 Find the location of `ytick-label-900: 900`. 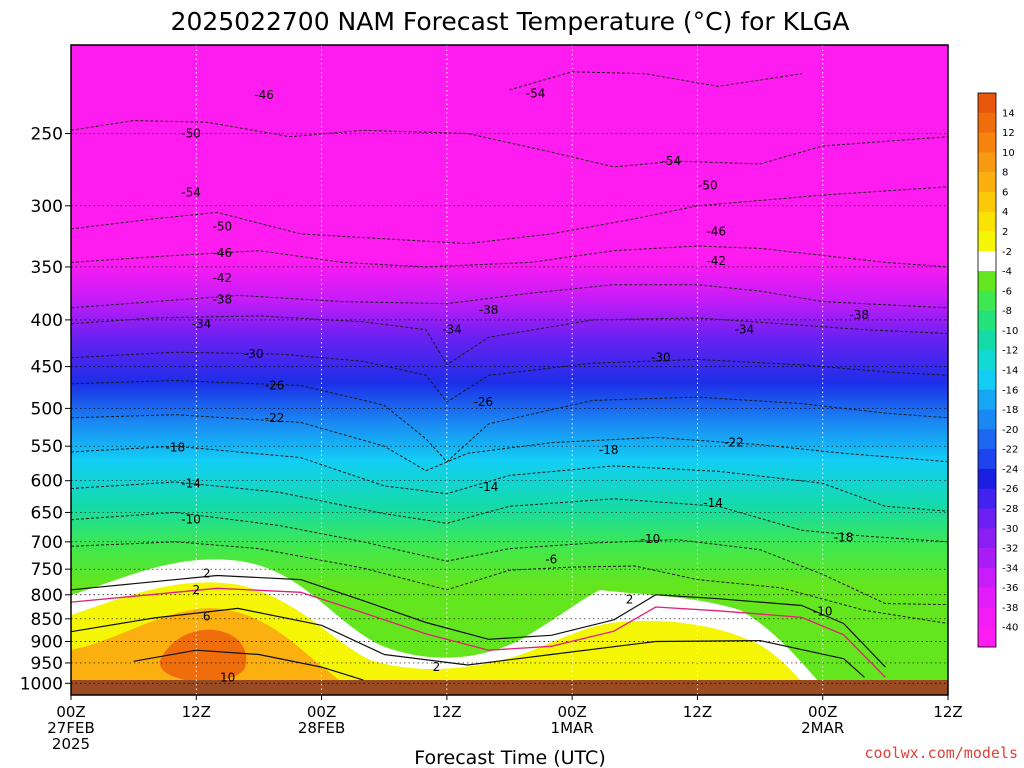

ytick-label-900: 900 is located at coordinates (47, 642).